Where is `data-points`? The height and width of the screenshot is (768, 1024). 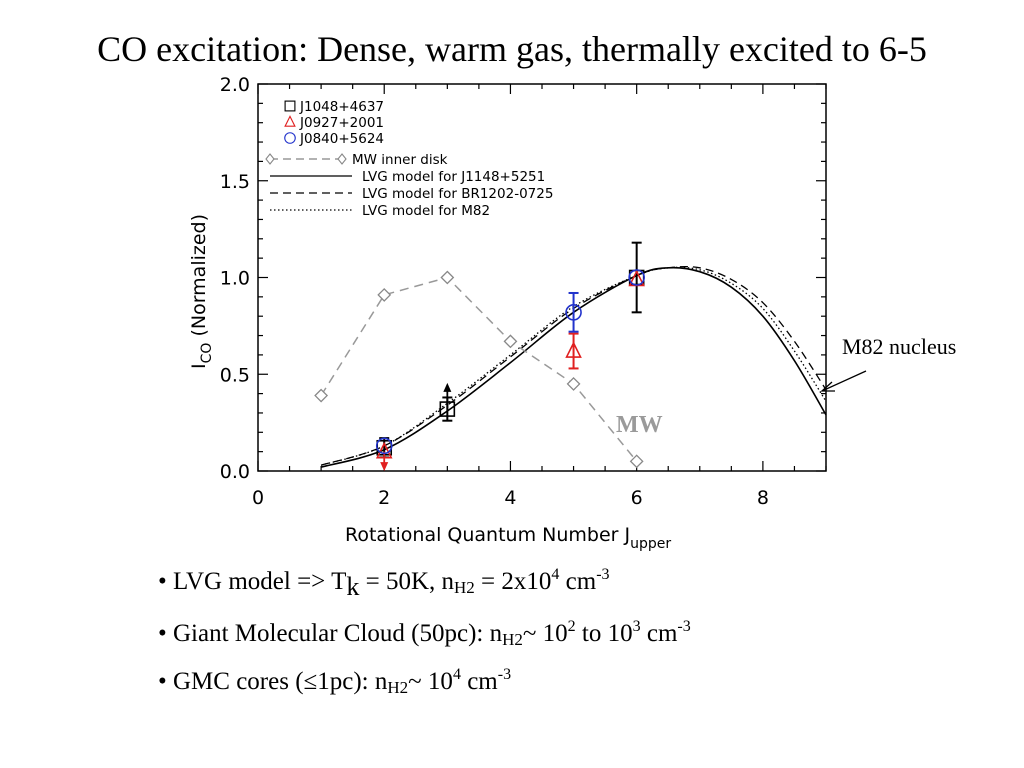 data-points is located at coordinates (510, 356).